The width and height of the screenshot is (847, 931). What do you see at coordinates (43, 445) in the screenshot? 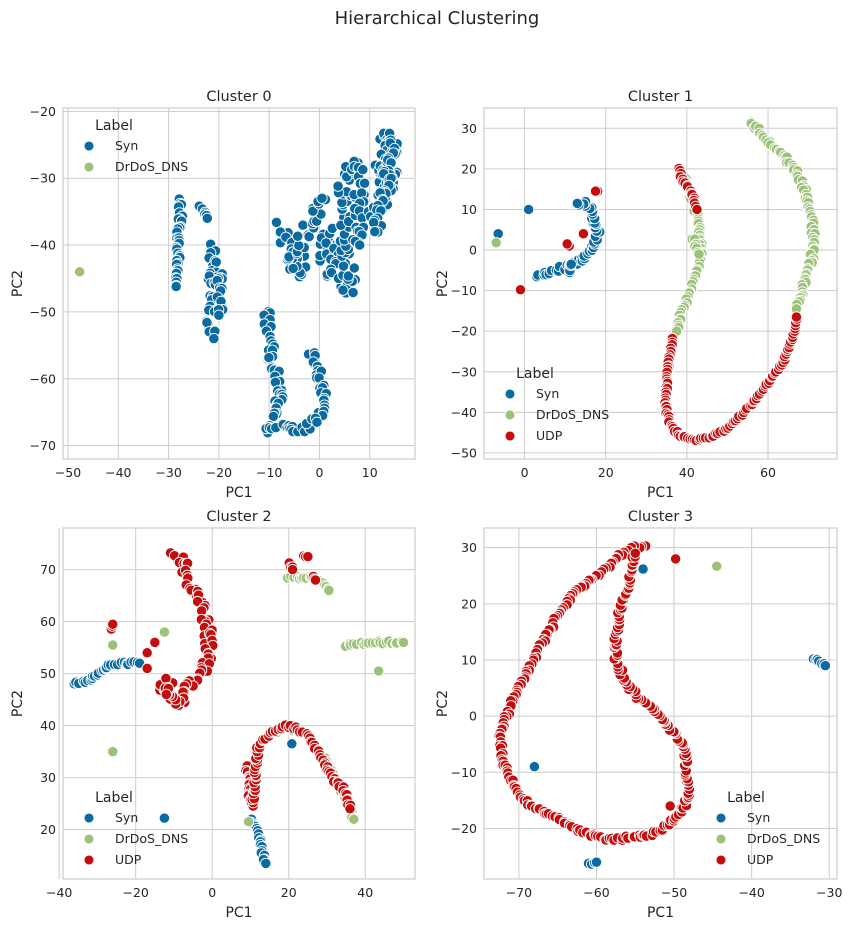
I see `y-tick-label: −70` at bounding box center [43, 445].